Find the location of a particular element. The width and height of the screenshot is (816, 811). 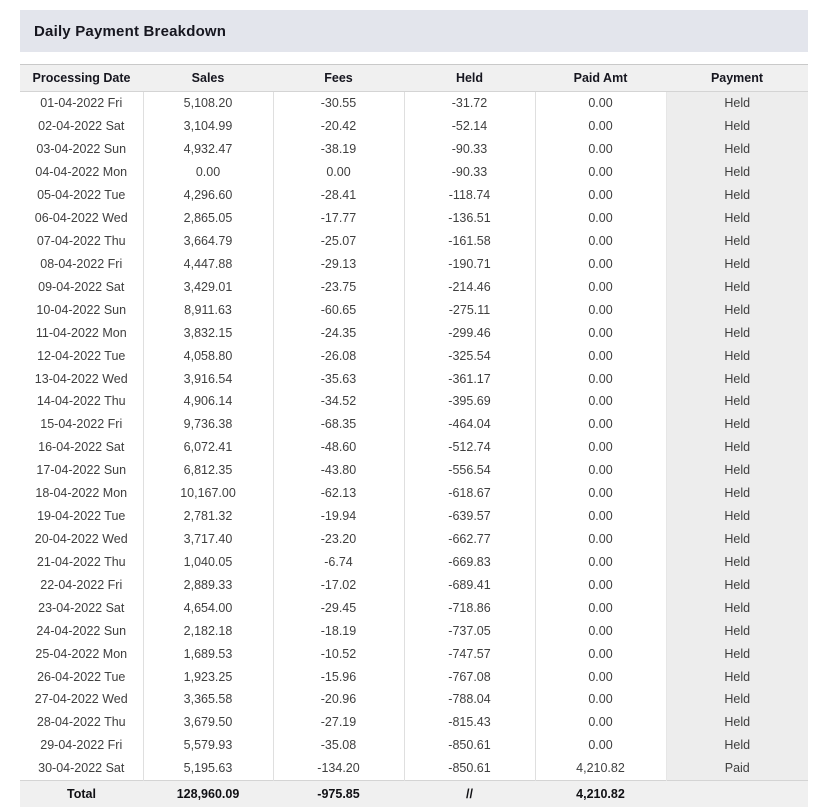

cell-fees: -35.63 is located at coordinates (338, 378).